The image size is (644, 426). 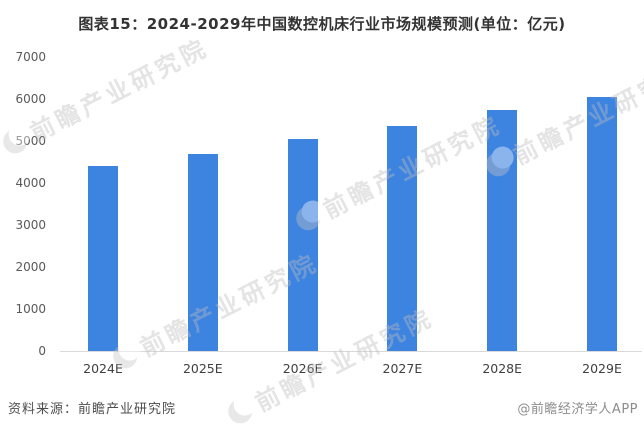 I want to click on y-tick-label: 0, so click(x=42, y=351).